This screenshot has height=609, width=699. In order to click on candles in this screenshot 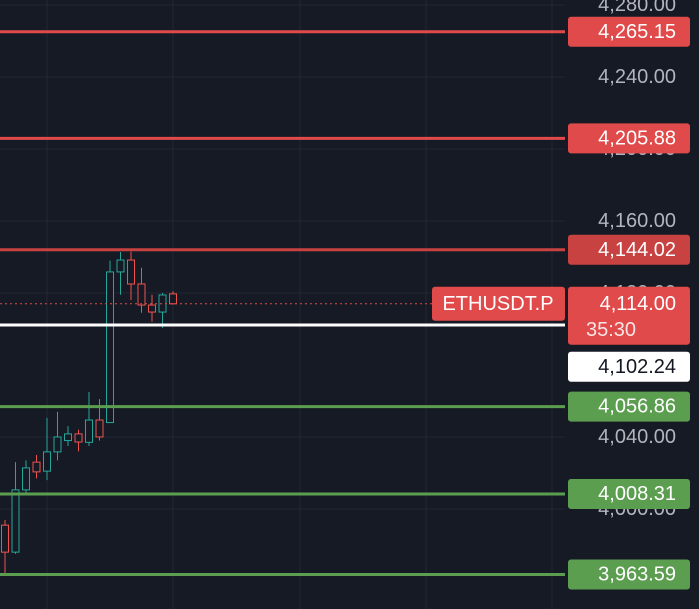, I will do `click(89, 413)`.